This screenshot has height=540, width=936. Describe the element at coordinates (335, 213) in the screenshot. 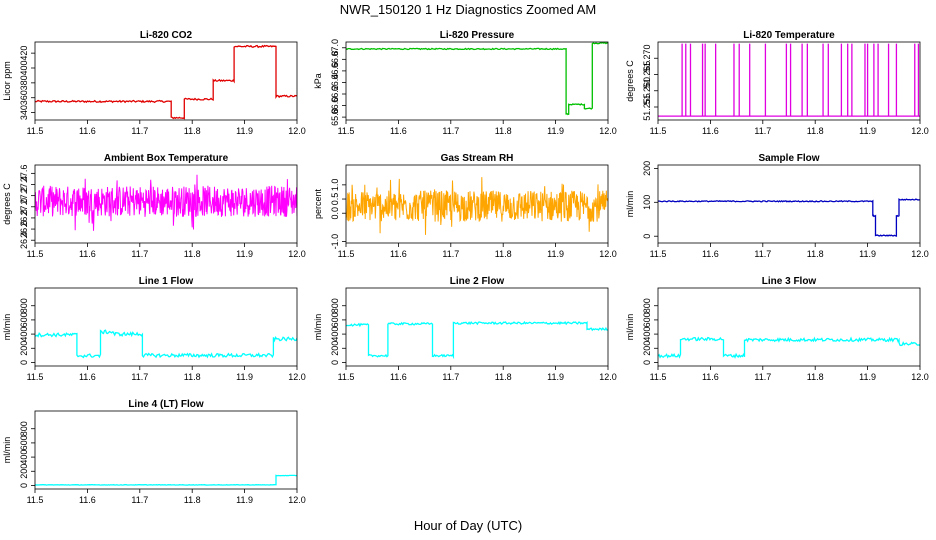

I see `y-tick-label: 0.0` at that location.